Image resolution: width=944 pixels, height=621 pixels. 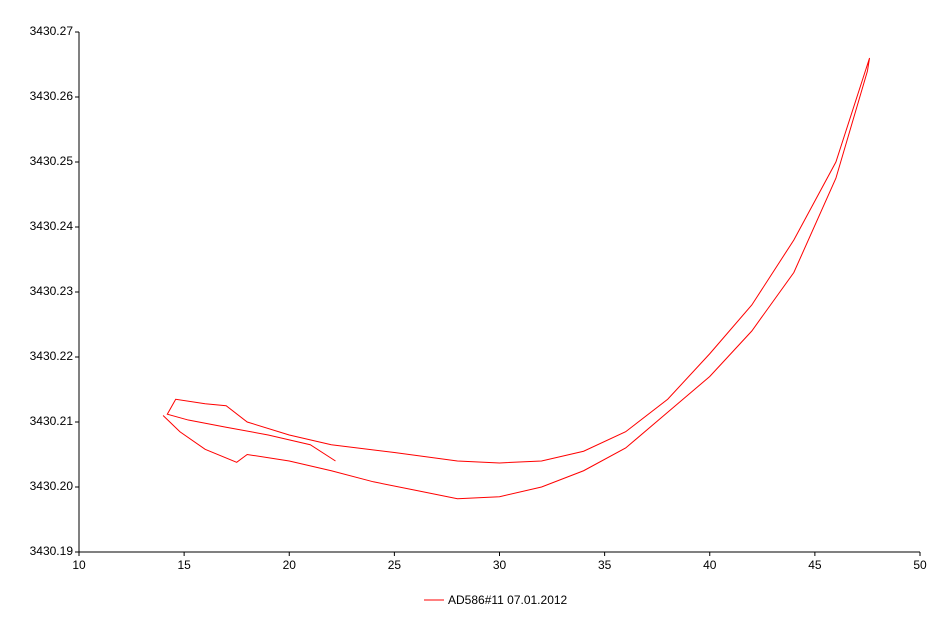 I want to click on x-tick-label: 35, so click(x=605, y=565).